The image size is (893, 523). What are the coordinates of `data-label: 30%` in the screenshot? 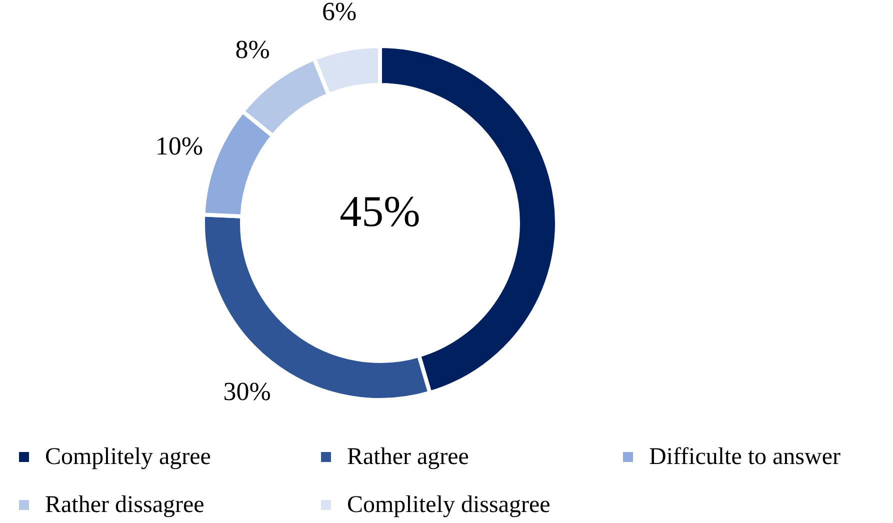 It's located at (247, 391).